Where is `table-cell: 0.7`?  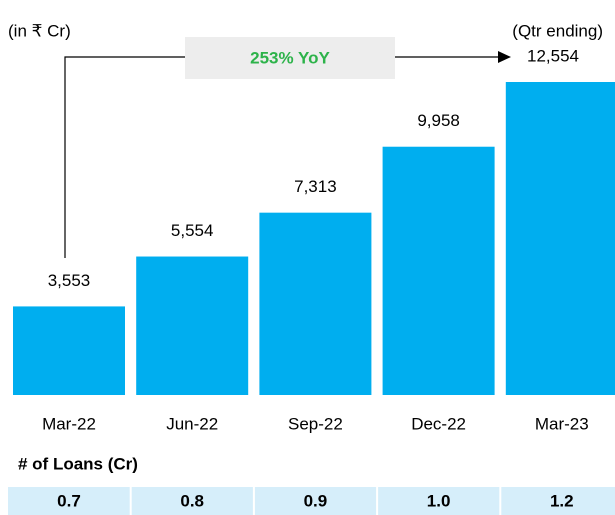
table-cell: 0.7 is located at coordinates (69, 500).